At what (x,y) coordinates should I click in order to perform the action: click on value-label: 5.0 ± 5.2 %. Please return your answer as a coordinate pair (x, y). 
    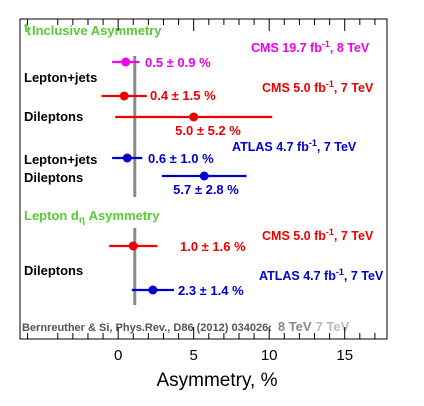
    Looking at the image, I should click on (208, 130).